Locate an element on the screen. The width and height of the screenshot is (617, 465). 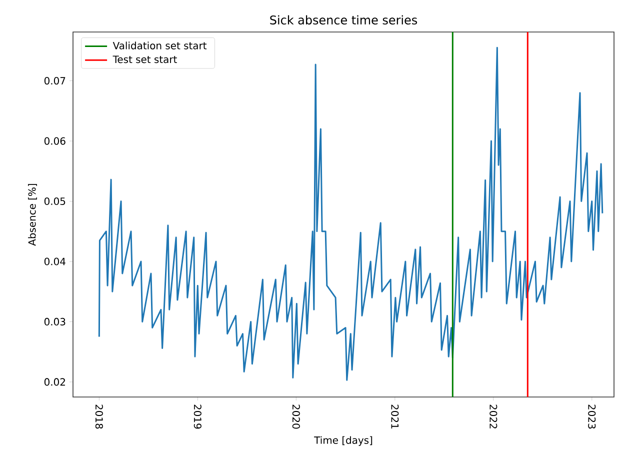
y-tick-label: 0.07 is located at coordinates (55, 81).